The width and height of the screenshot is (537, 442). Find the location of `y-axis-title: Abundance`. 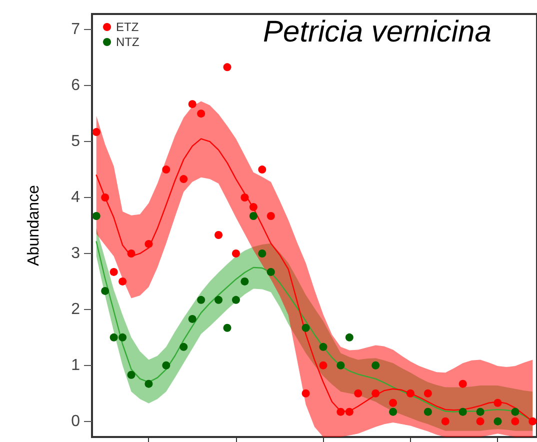

y-axis-title: Abundance is located at coordinates (34, 225).